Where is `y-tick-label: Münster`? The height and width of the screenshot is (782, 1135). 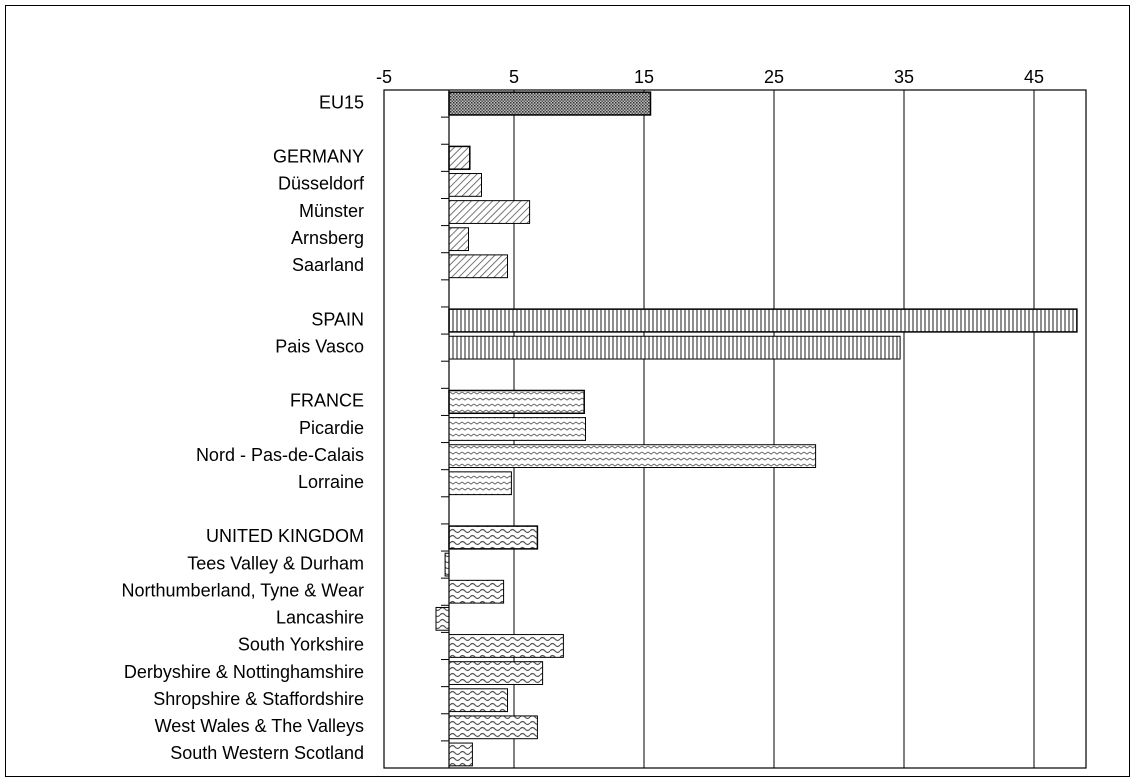 y-tick-label: Münster is located at coordinates (331, 211).